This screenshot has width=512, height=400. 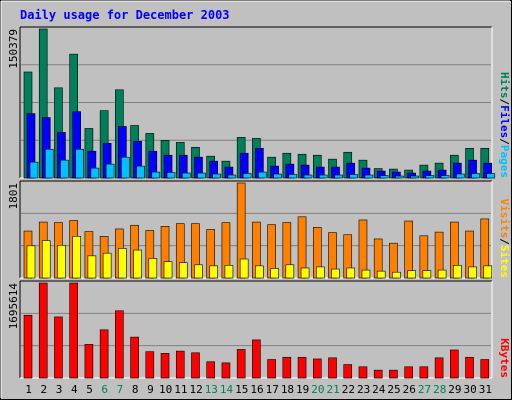 What do you see at coordinates (13, 49) in the screenshot?
I see `y-max-label: 150379` at bounding box center [13, 49].